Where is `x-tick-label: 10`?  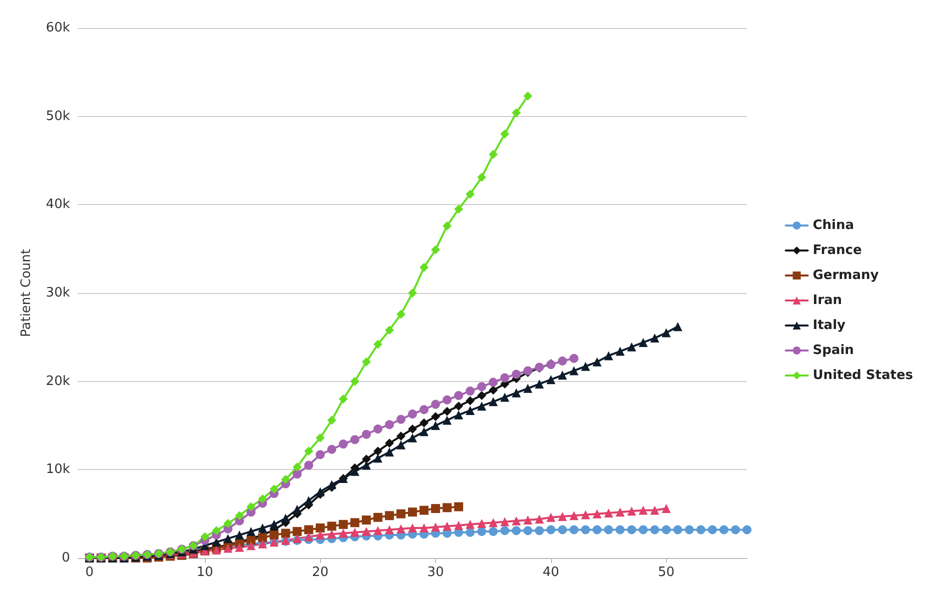 x-tick-label: 10 is located at coordinates (205, 572).